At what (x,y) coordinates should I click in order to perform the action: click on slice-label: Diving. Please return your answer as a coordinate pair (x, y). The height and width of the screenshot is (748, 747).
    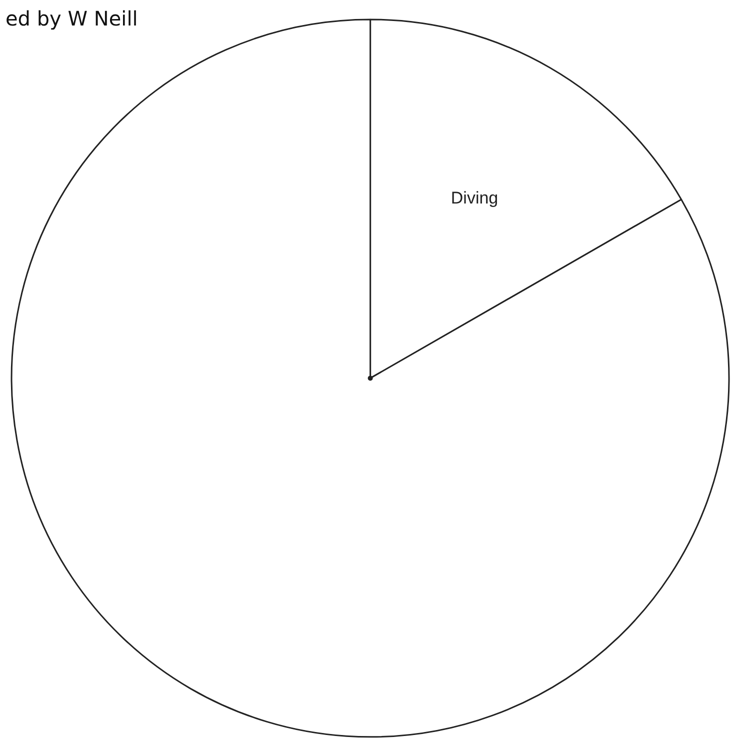
    Looking at the image, I should click on (474, 198).